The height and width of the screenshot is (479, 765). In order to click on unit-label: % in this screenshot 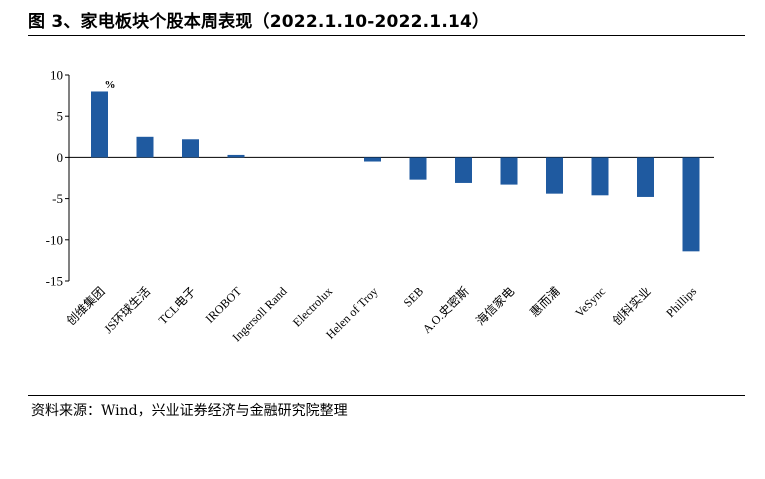, I will do `click(110, 85)`.